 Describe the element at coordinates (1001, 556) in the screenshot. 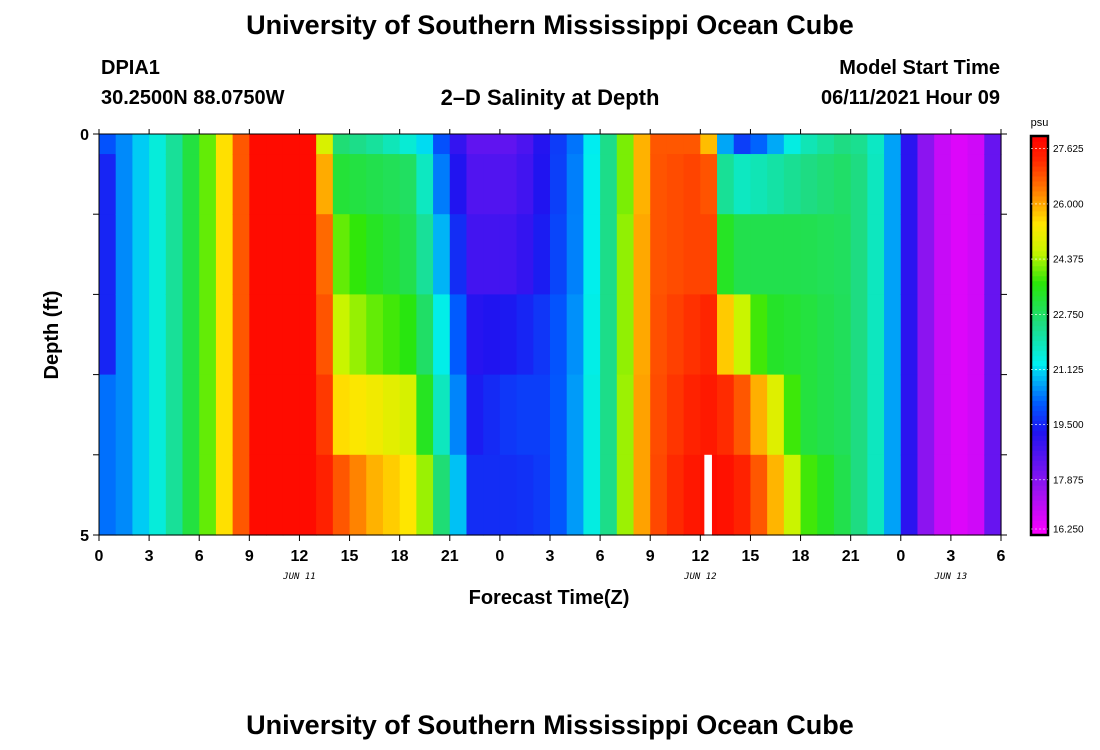

I see `x-tick-label: 6` at that location.